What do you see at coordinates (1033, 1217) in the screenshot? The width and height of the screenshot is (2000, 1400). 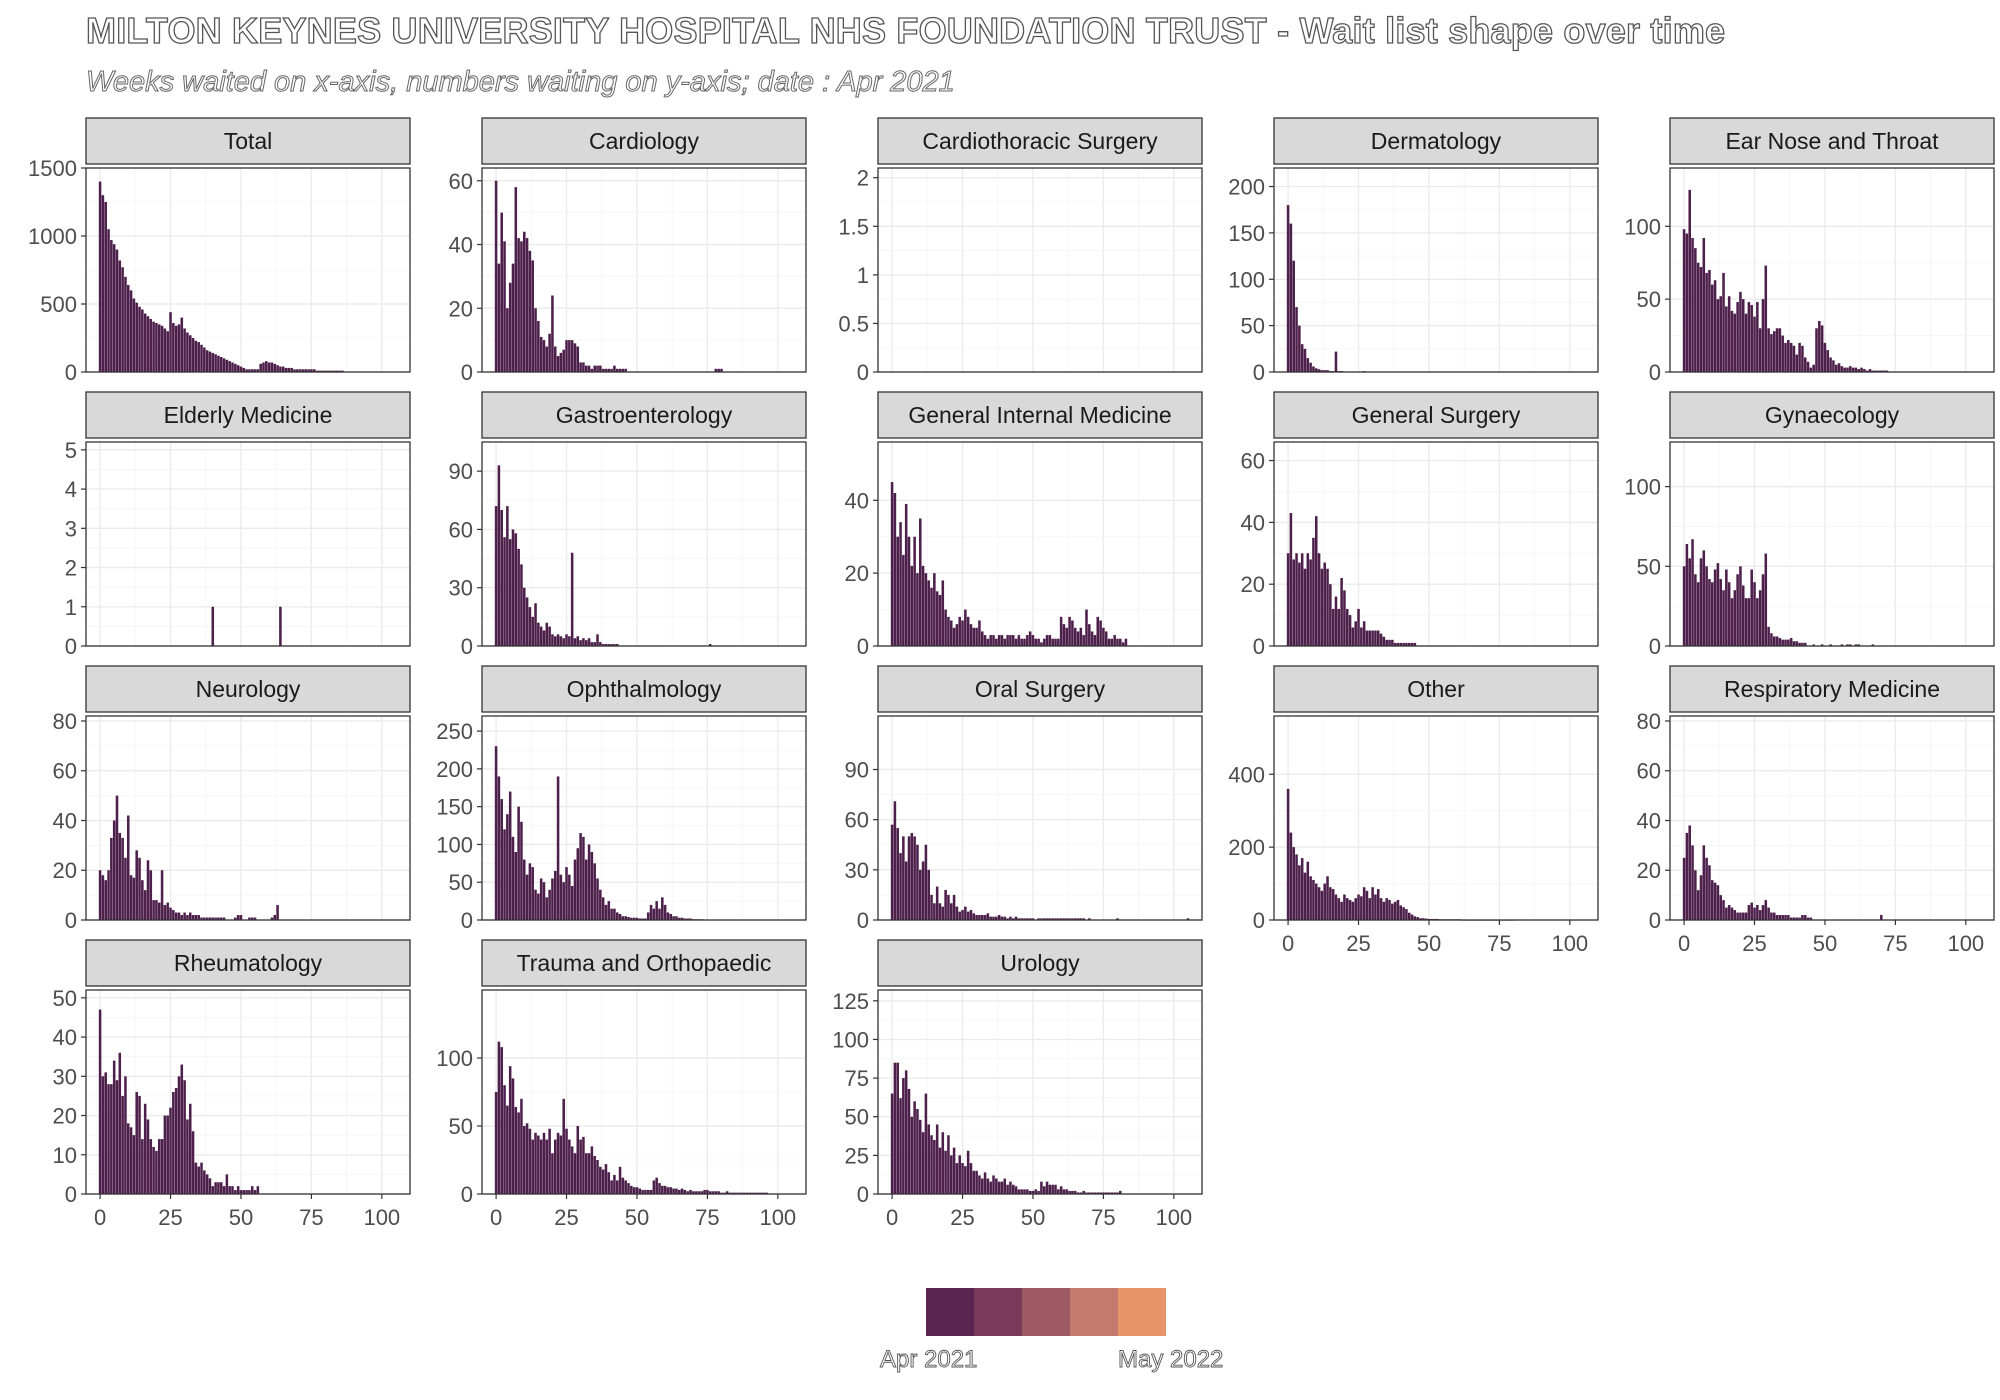 I see `x-tick-label: 50` at bounding box center [1033, 1217].